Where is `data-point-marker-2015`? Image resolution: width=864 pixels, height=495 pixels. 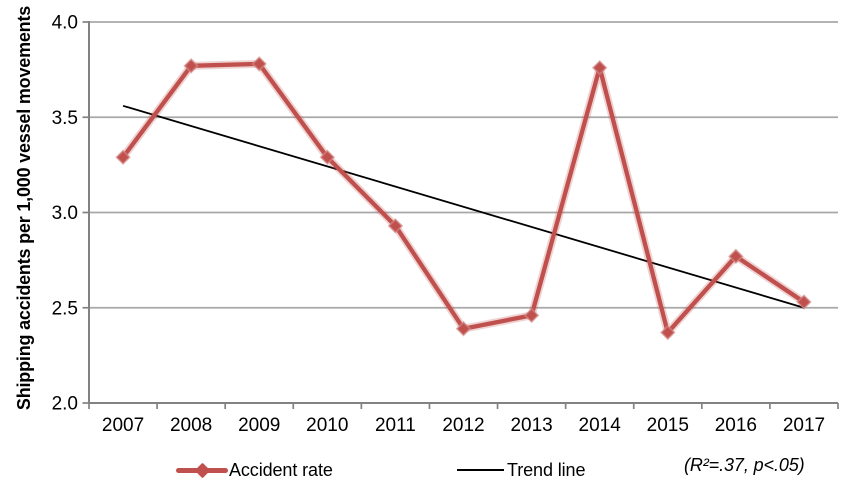 data-point-marker-2015 is located at coordinates (668, 332).